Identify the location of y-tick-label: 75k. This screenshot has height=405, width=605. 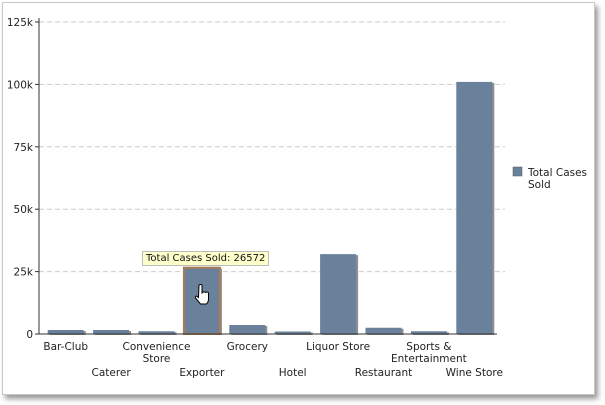
(24, 148).